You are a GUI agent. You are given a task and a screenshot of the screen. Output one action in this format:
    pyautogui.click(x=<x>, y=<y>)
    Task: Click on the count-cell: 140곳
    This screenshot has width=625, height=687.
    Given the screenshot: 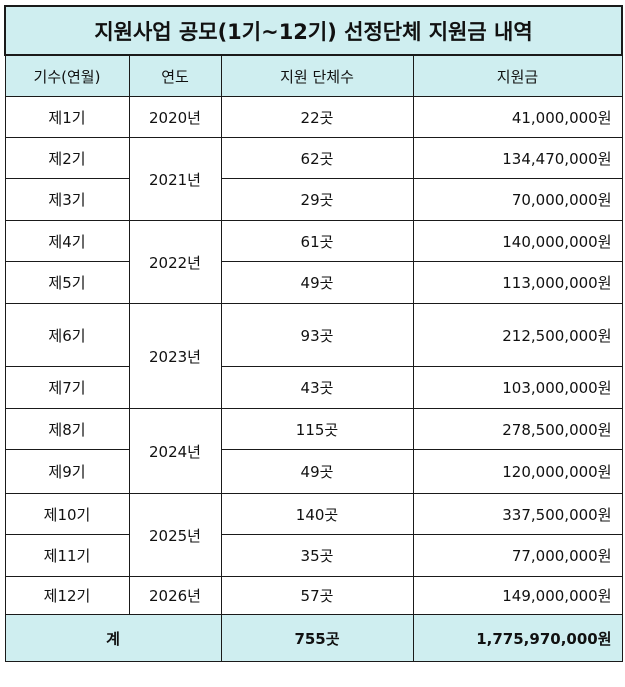 What is the action you would take?
    pyautogui.click(x=317, y=514)
    